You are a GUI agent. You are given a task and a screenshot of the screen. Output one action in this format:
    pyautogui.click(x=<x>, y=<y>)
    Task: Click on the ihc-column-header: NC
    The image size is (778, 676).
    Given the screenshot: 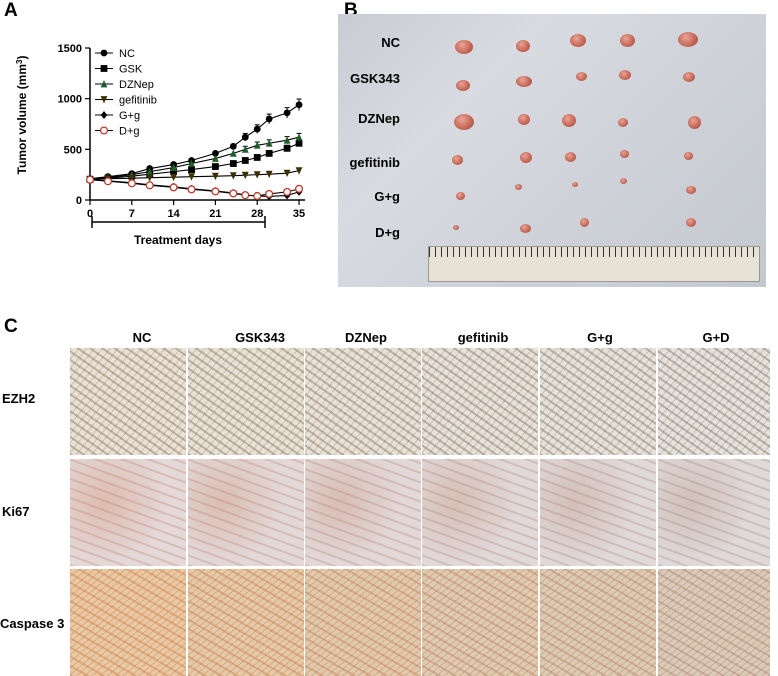 What is the action you would take?
    pyautogui.click(x=142, y=337)
    